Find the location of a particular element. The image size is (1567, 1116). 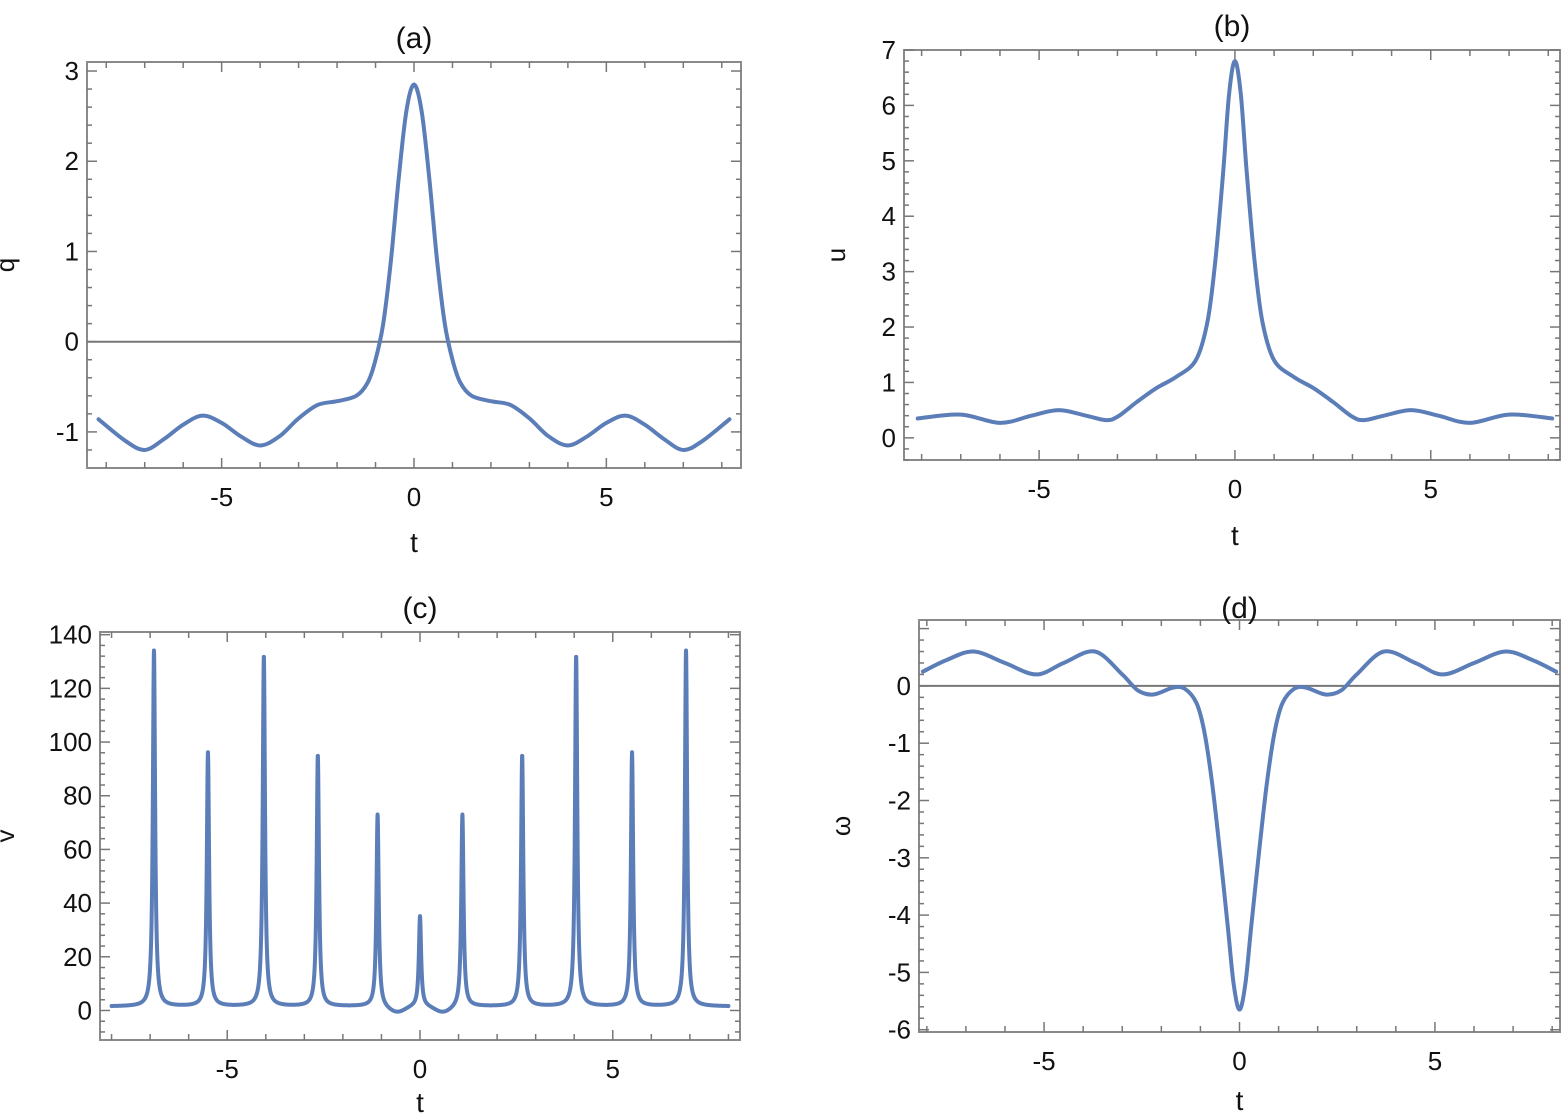

y-tick-label: 60 is located at coordinates (77, 849).